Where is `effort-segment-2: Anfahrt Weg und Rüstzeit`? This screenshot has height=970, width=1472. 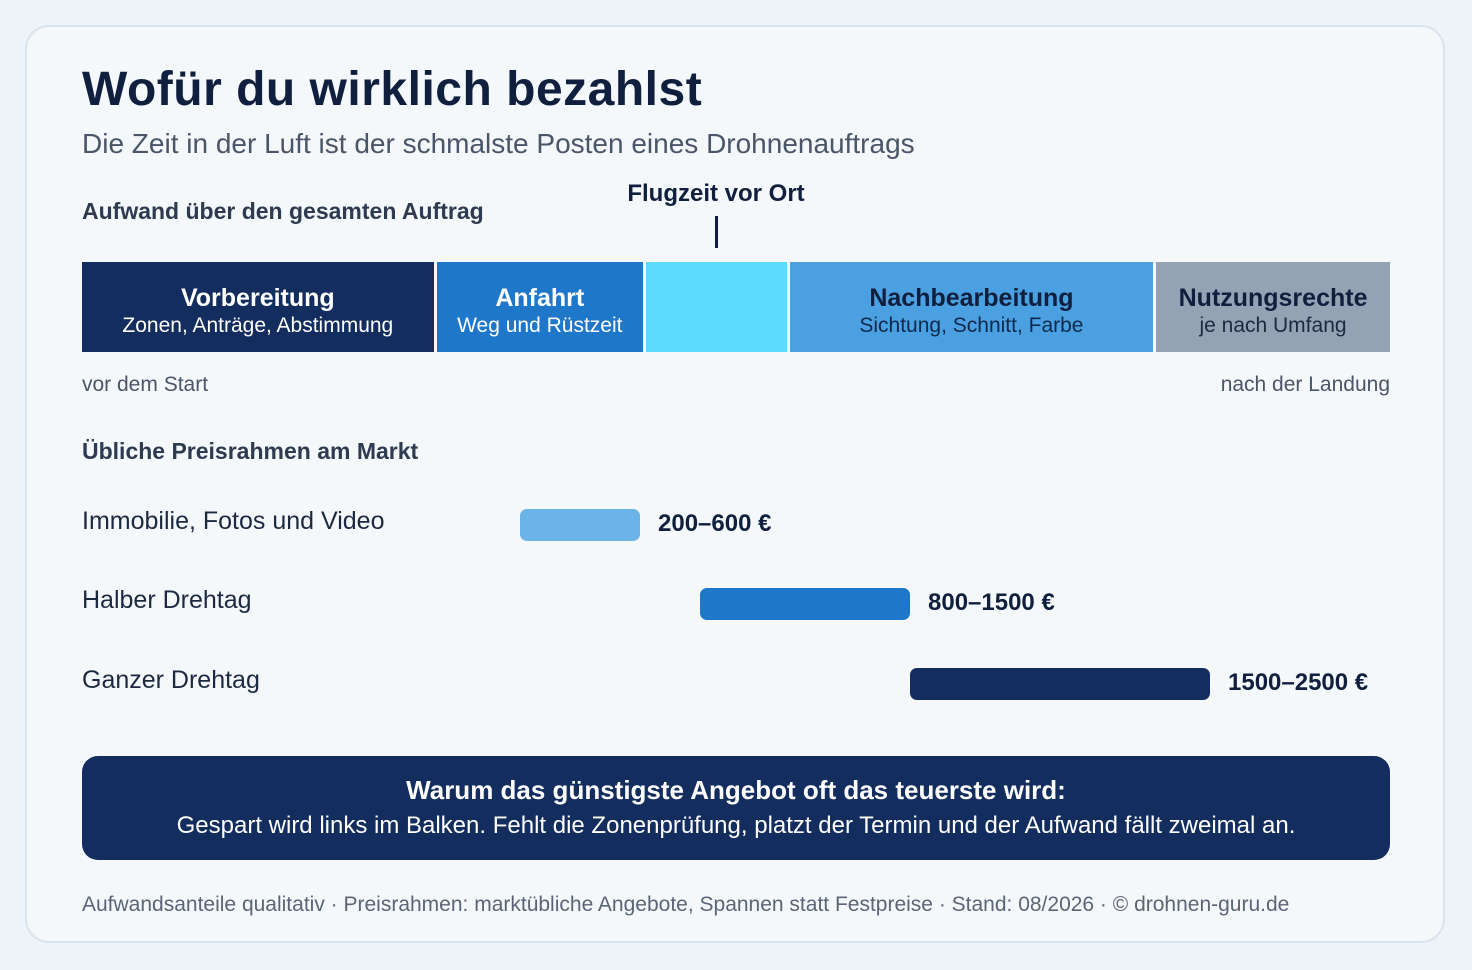 effort-segment-2: Anfahrt Weg und Rüstzeit is located at coordinates (539, 307).